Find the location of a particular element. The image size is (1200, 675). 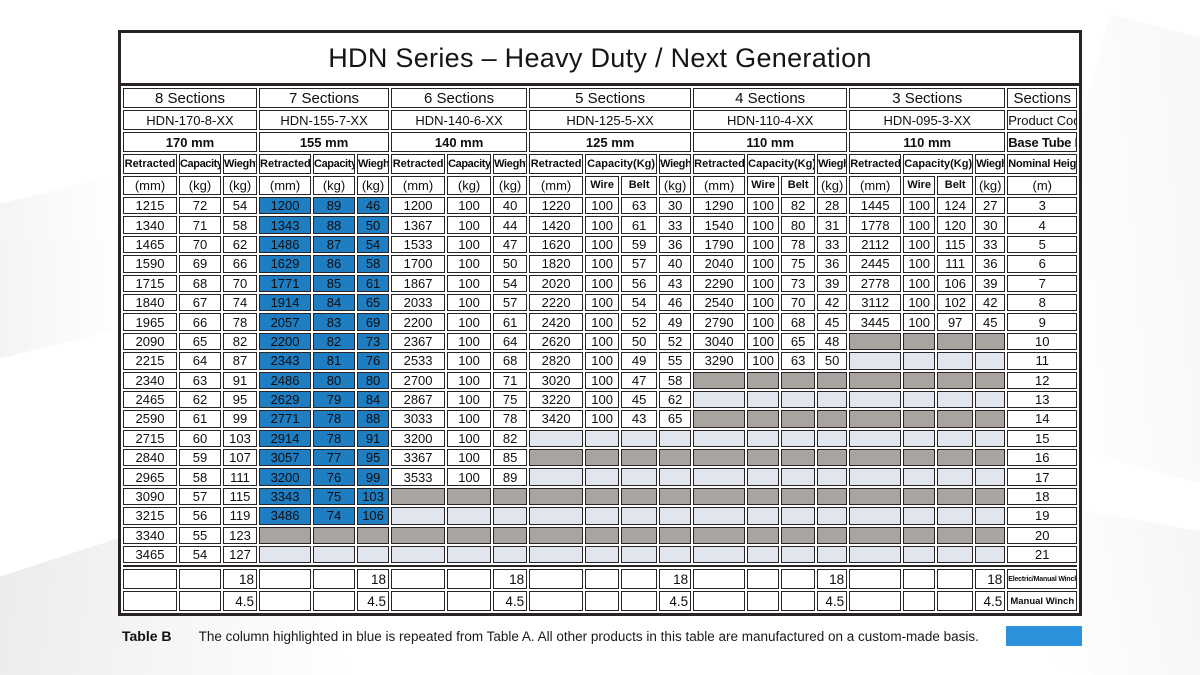

spec-cell: 1290 is located at coordinates (719, 206).